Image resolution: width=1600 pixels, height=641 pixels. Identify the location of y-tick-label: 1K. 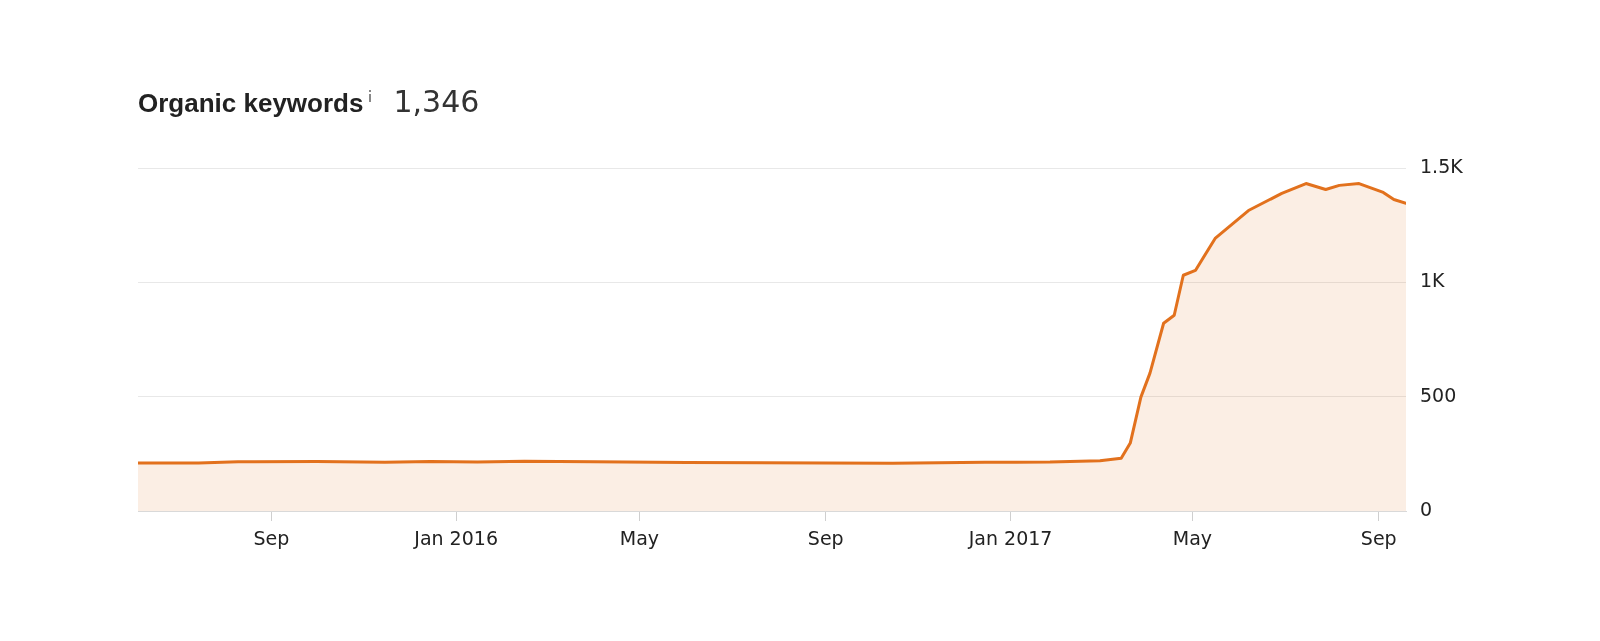
(1433, 280).